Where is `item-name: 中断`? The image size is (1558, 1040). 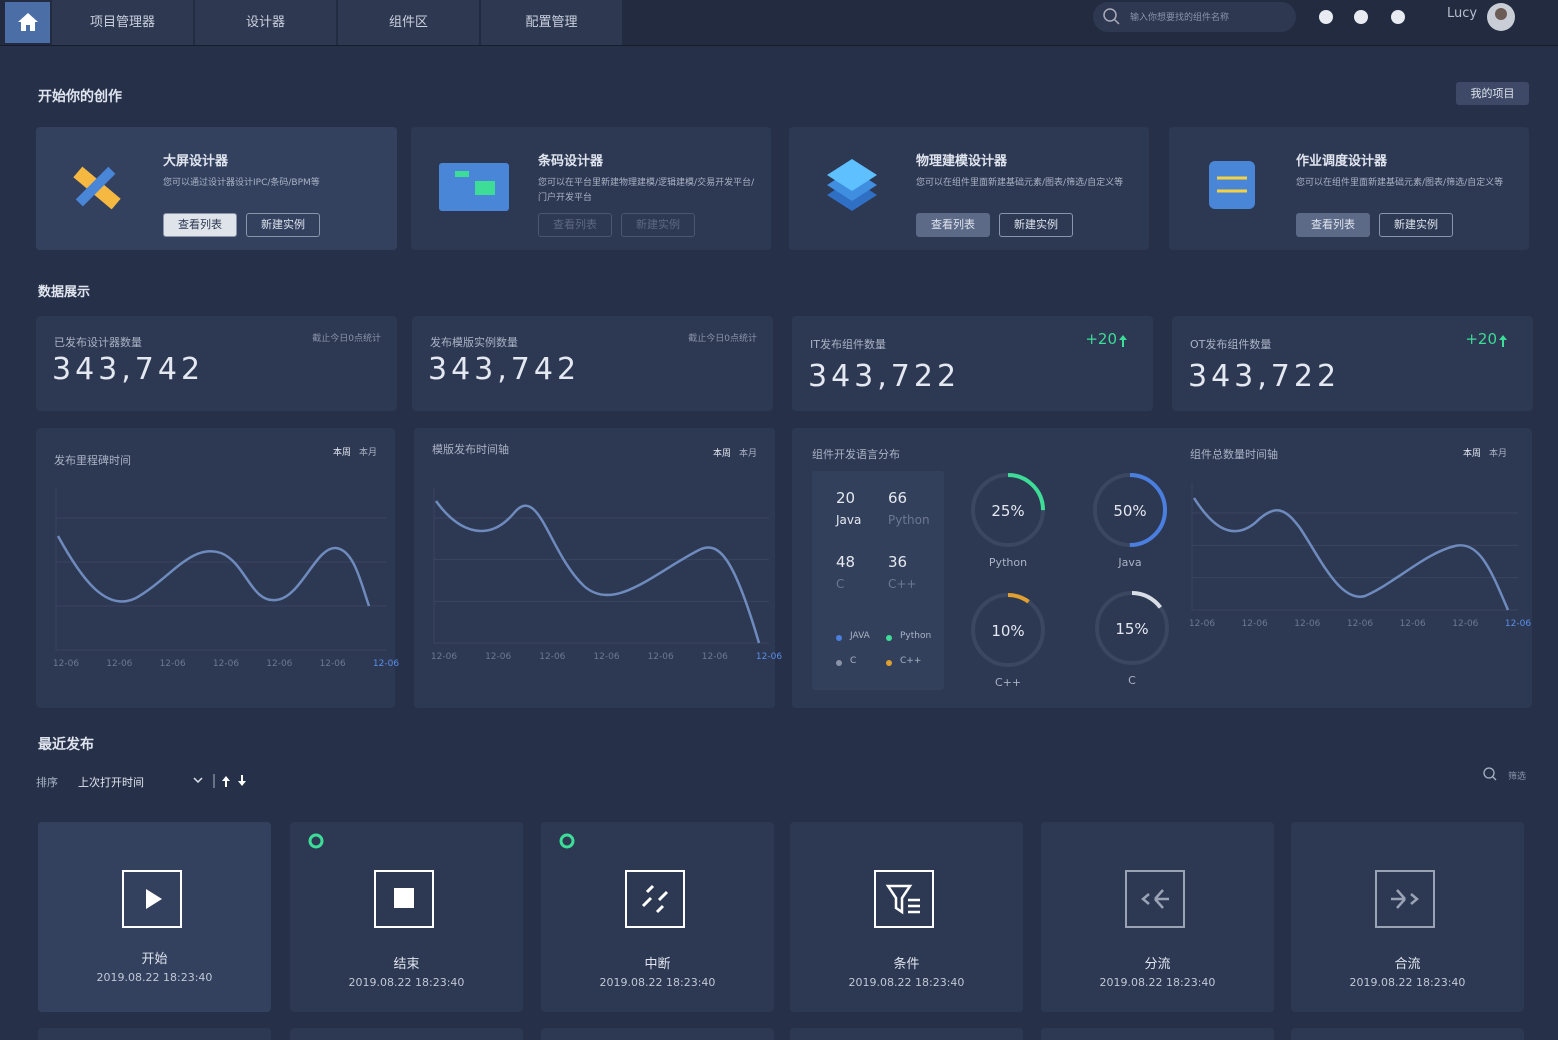 item-name: 中断 is located at coordinates (657, 964).